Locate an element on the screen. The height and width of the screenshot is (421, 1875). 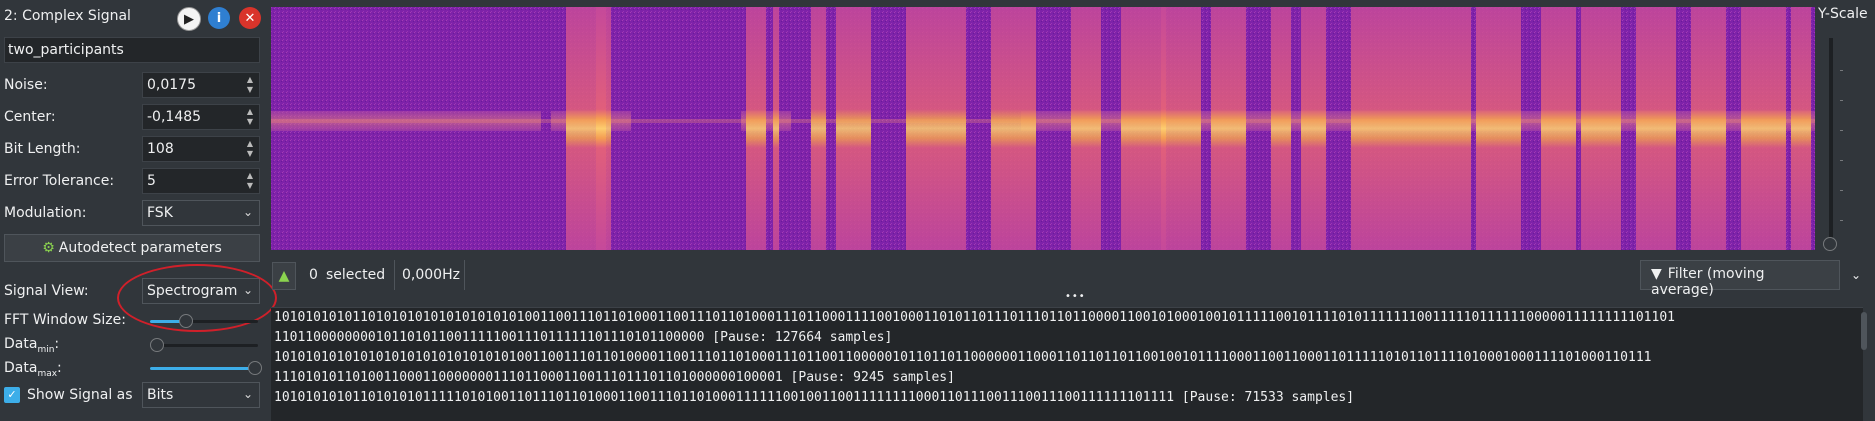
show-signal-checkbox: ✓ is located at coordinates (12, 395).